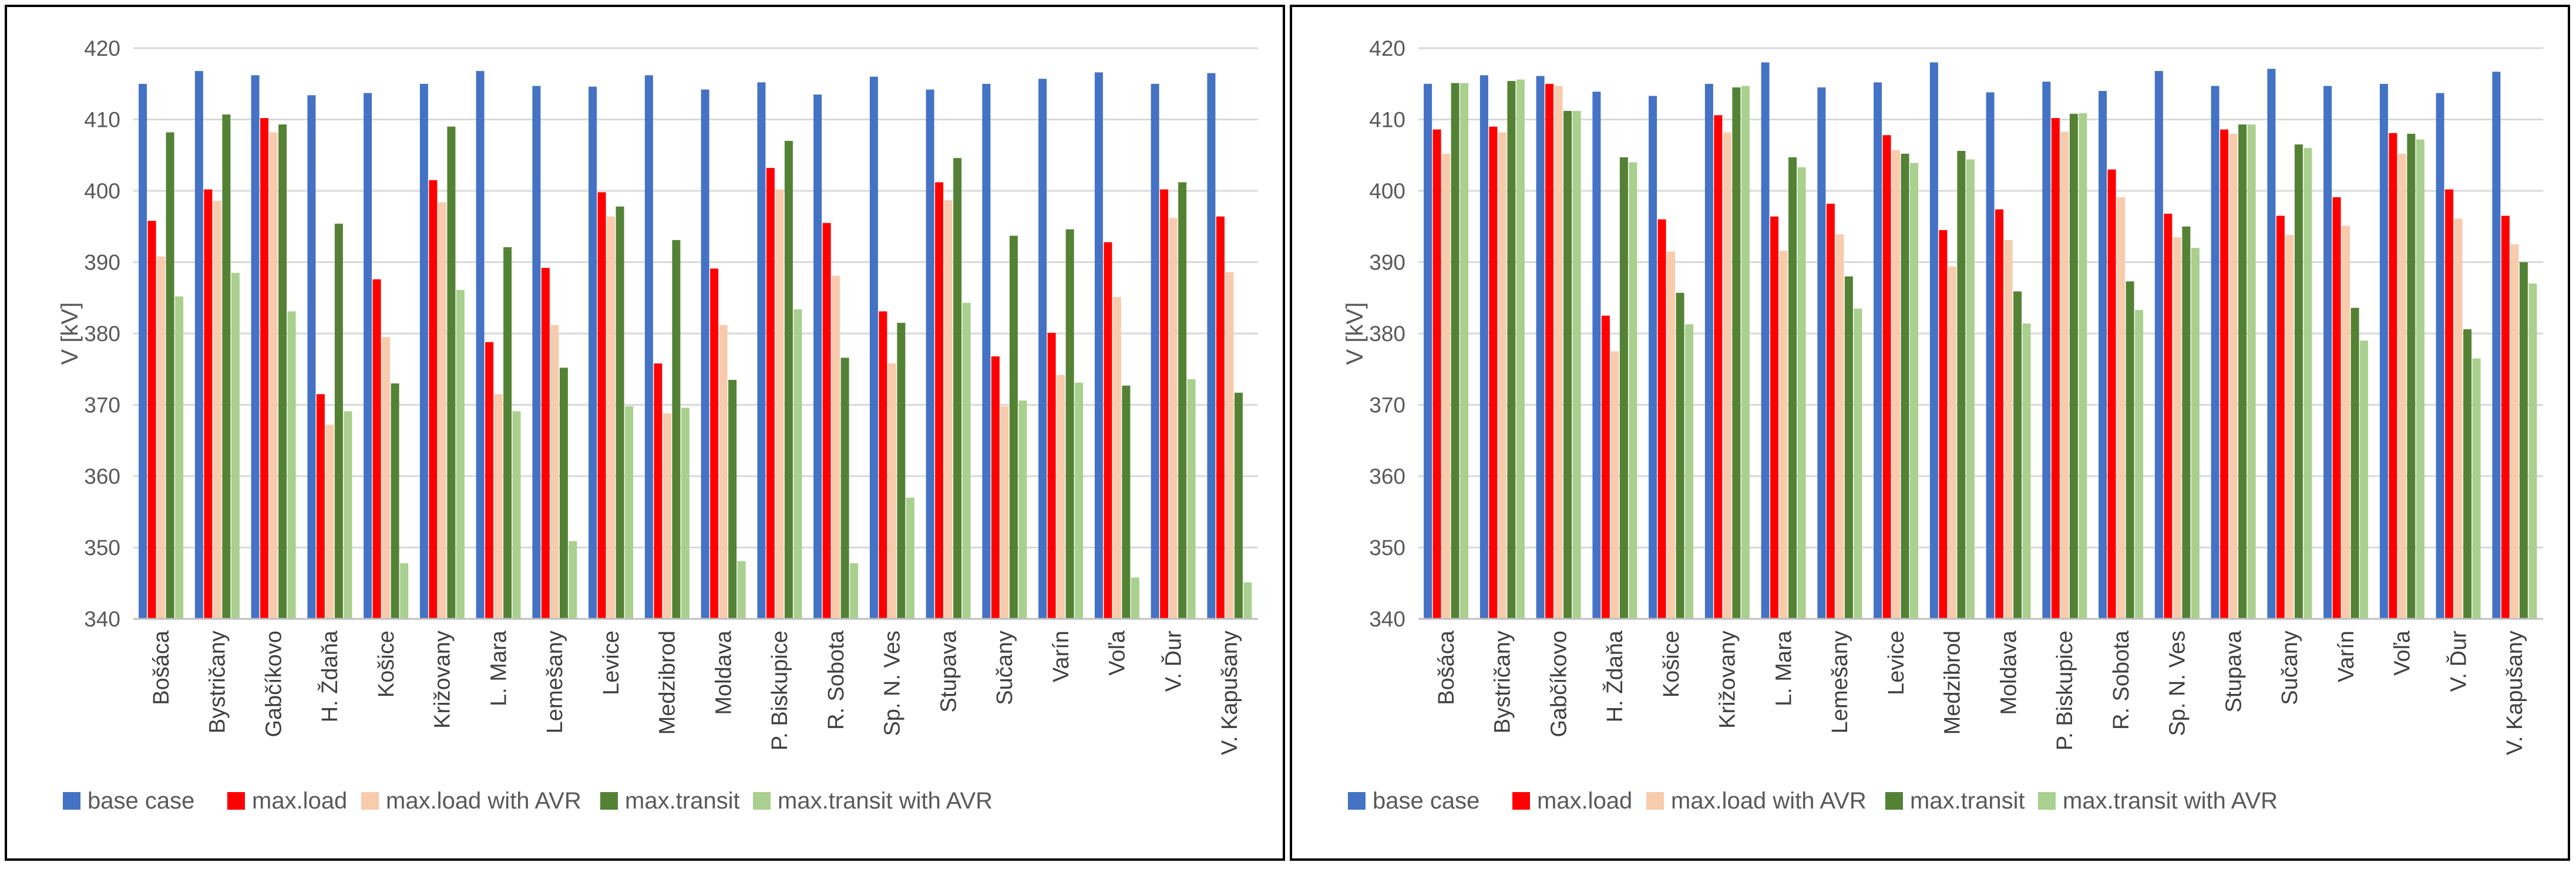  What do you see at coordinates (102, 48) in the screenshot?
I see `y-tick-label: 420` at bounding box center [102, 48].